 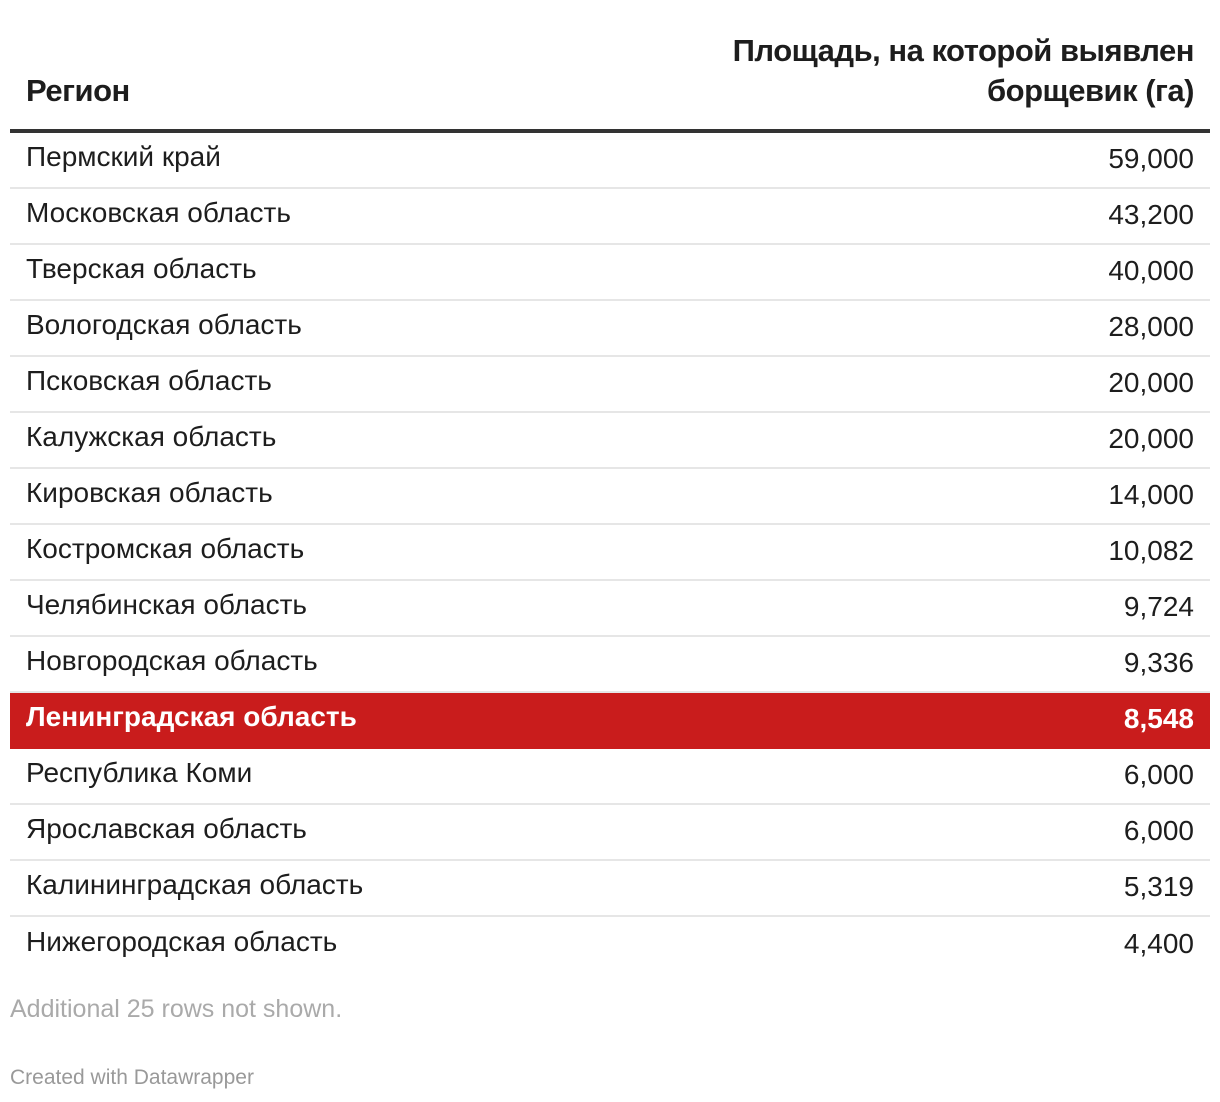 I want to click on region-cell: Челябинская область, so click(x=166, y=604).